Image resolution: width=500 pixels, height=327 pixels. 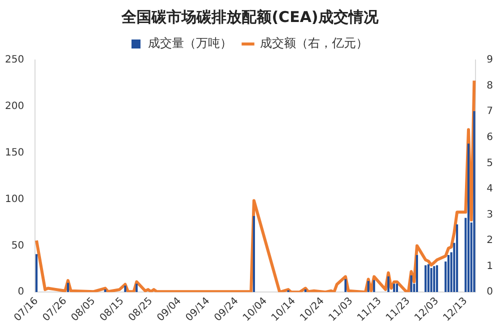 I want to click on y2-tick-label: 9, so click(x=490, y=60).